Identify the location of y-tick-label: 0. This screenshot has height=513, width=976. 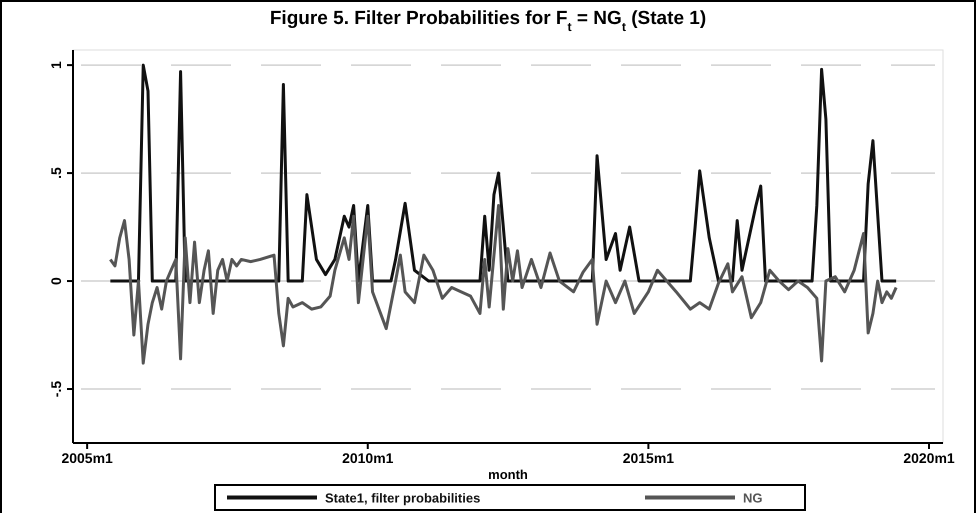
(56, 280).